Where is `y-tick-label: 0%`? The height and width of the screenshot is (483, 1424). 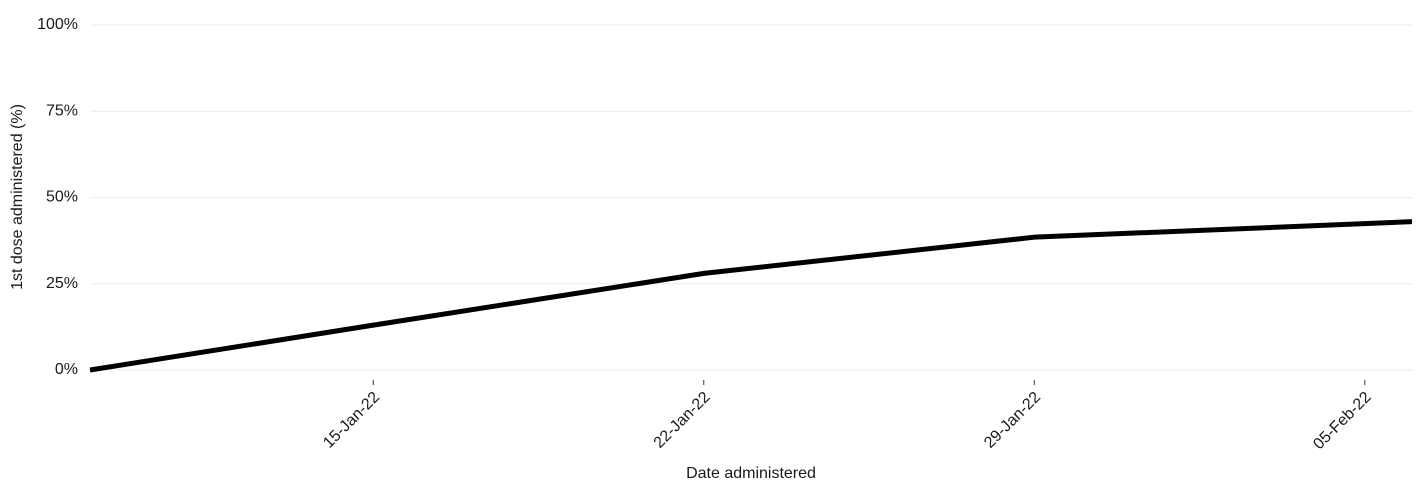
y-tick-label: 0% is located at coordinates (66, 369).